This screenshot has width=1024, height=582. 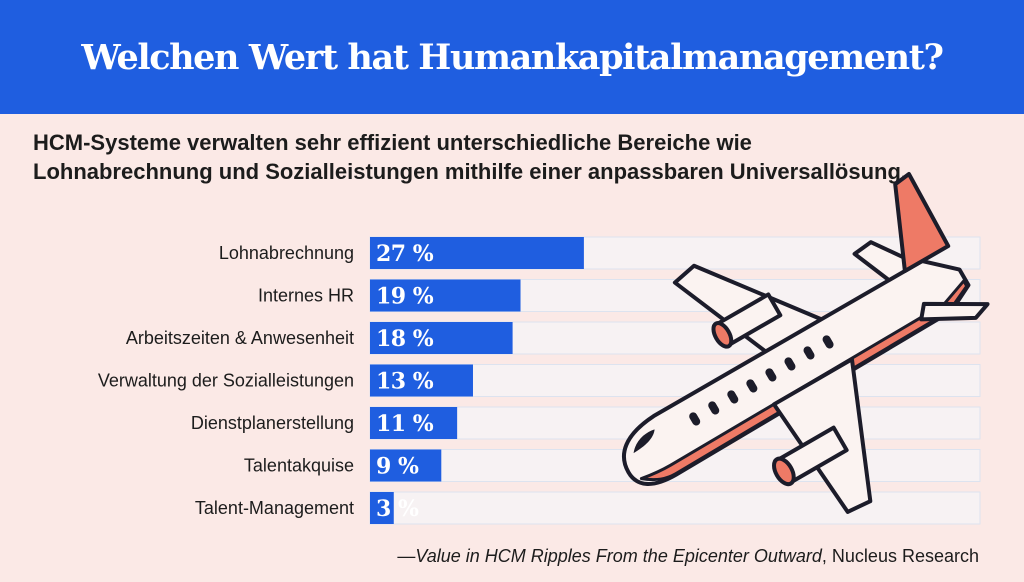 I want to click on category-label: Lohnabrechnung, so click(x=286, y=253).